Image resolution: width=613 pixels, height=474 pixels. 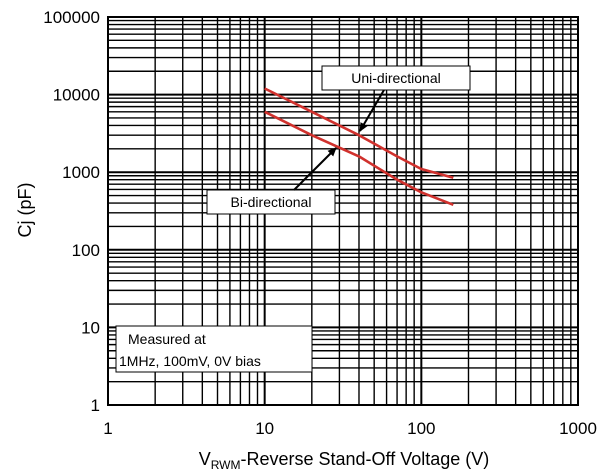 I want to click on x-tick-label: 1000, so click(x=578, y=428).